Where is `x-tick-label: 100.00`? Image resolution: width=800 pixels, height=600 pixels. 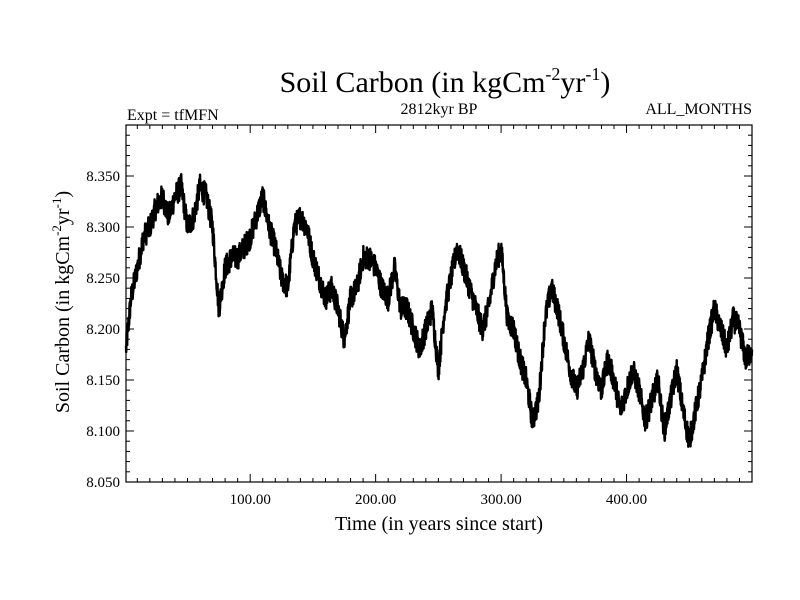 x-tick-label: 100.00 is located at coordinates (250, 500).